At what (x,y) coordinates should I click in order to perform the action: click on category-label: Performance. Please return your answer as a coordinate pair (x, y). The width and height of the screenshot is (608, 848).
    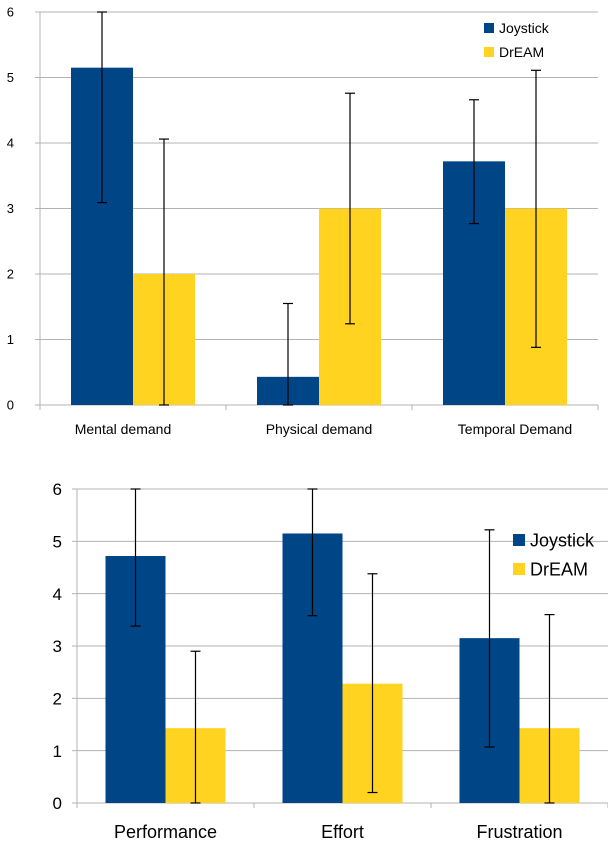
    Looking at the image, I should click on (165, 832).